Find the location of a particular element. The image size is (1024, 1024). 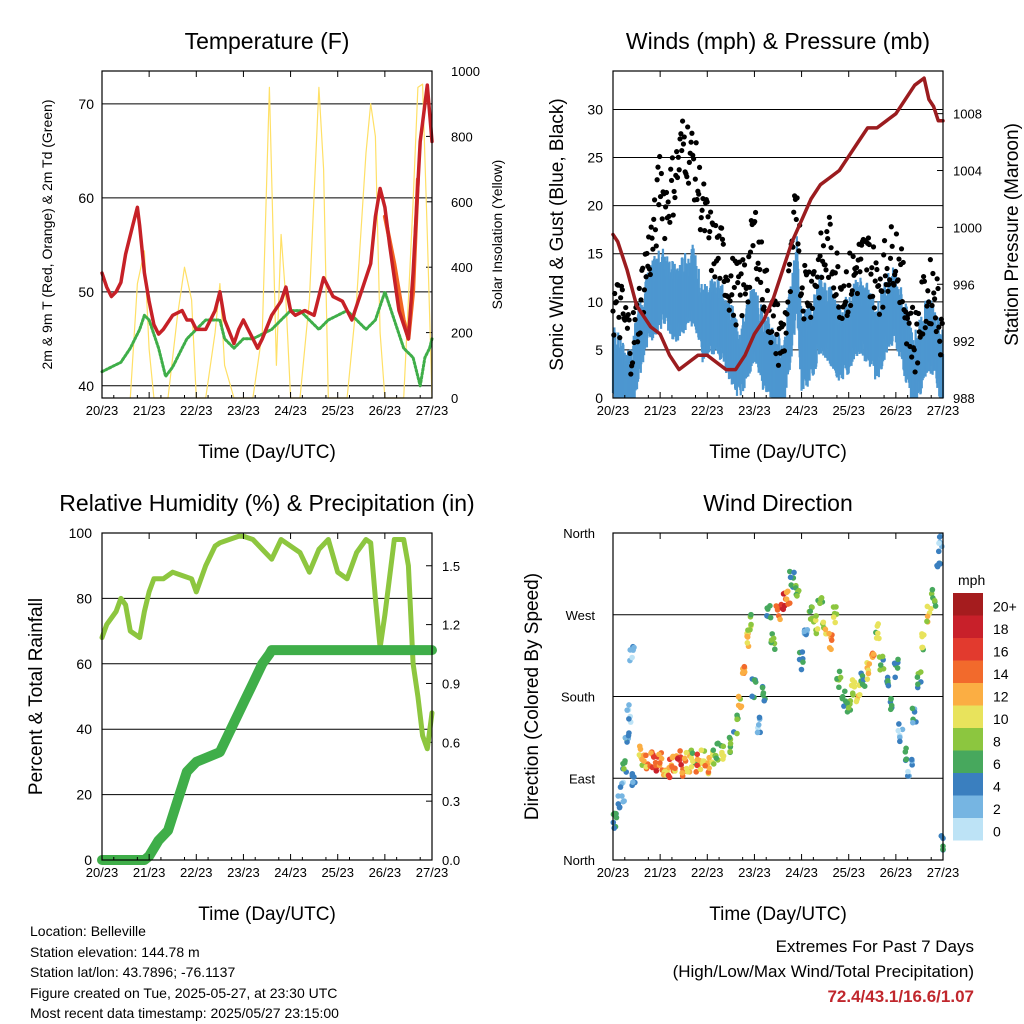

x-tick-label: 20/23 is located at coordinates (102, 872).